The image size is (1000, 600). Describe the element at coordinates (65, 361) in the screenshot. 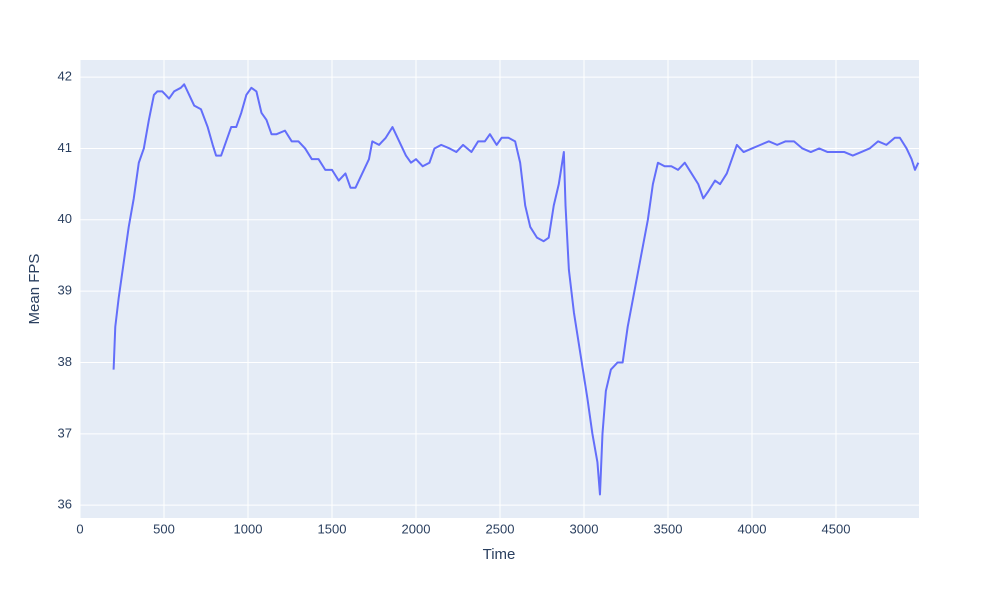

I see `y-tick-label: 38` at that location.